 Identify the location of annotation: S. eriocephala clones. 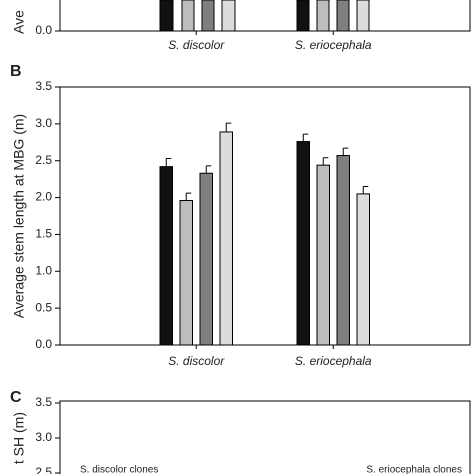
(414, 469).